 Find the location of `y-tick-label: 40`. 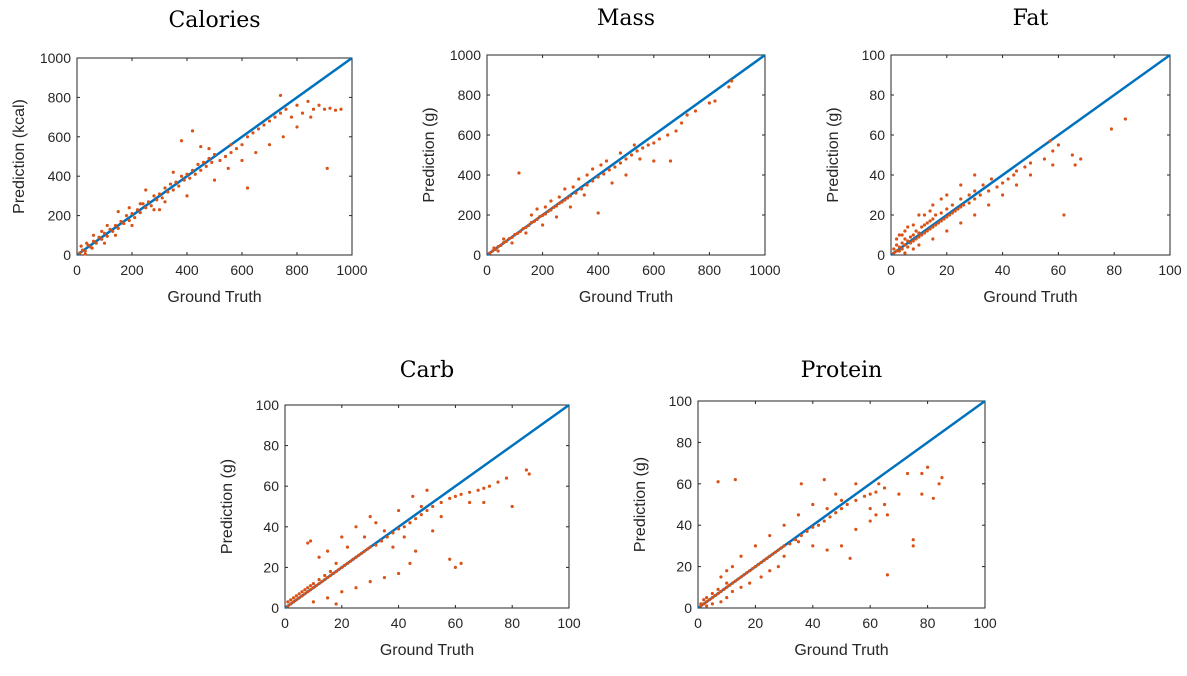

y-tick-label: 40 is located at coordinates (684, 525).